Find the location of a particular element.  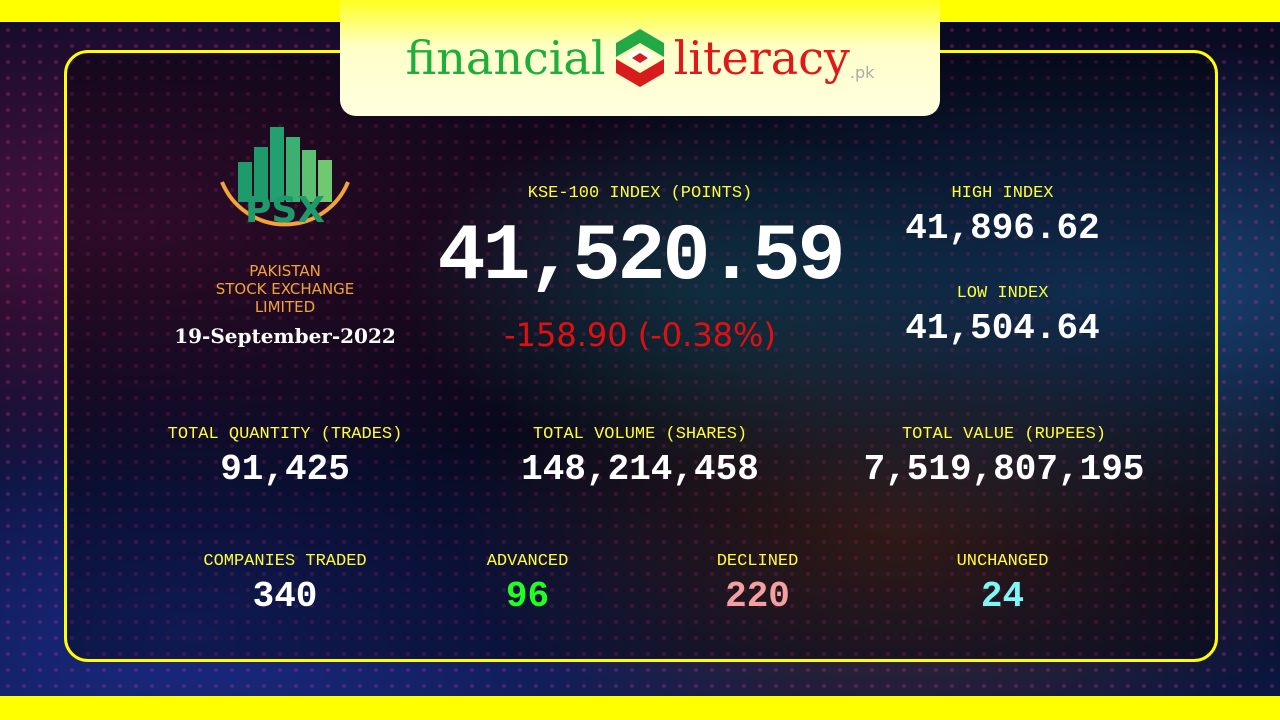

kse-label: KSE-100 INDEX (POINTS) is located at coordinates (640, 193).